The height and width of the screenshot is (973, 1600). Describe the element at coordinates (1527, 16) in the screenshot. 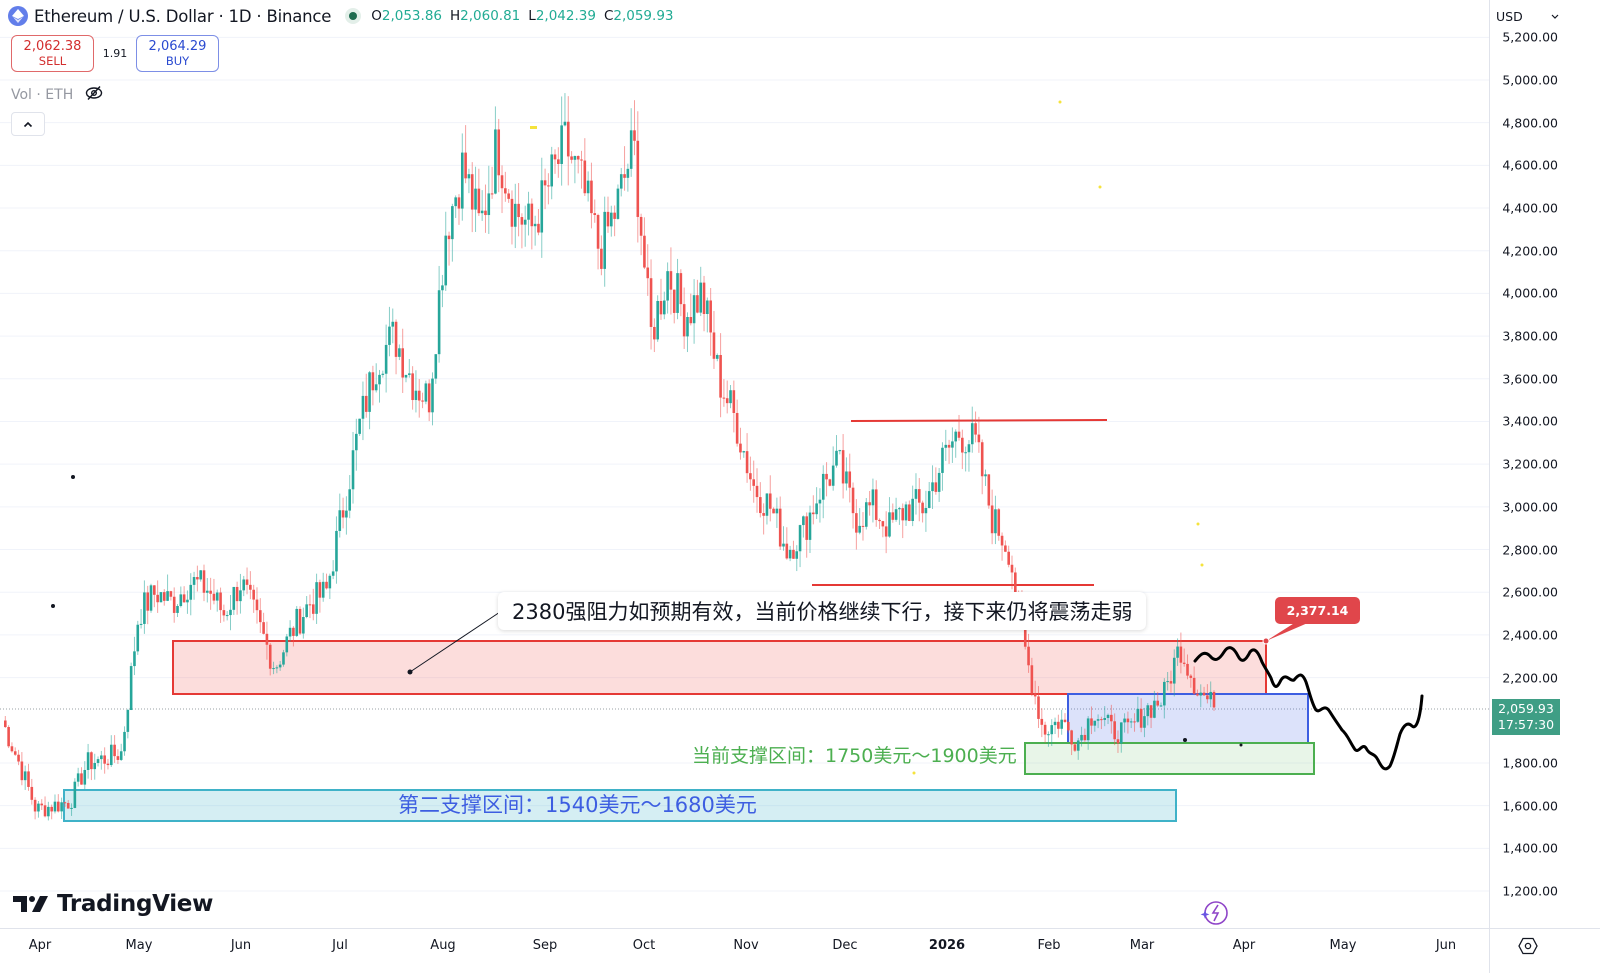

I see `currency-selector: USD` at that location.